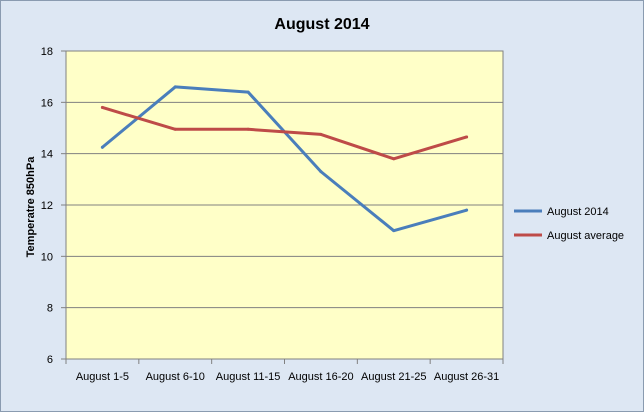  I want to click on x-tick-label: August 26-31, so click(466, 377).